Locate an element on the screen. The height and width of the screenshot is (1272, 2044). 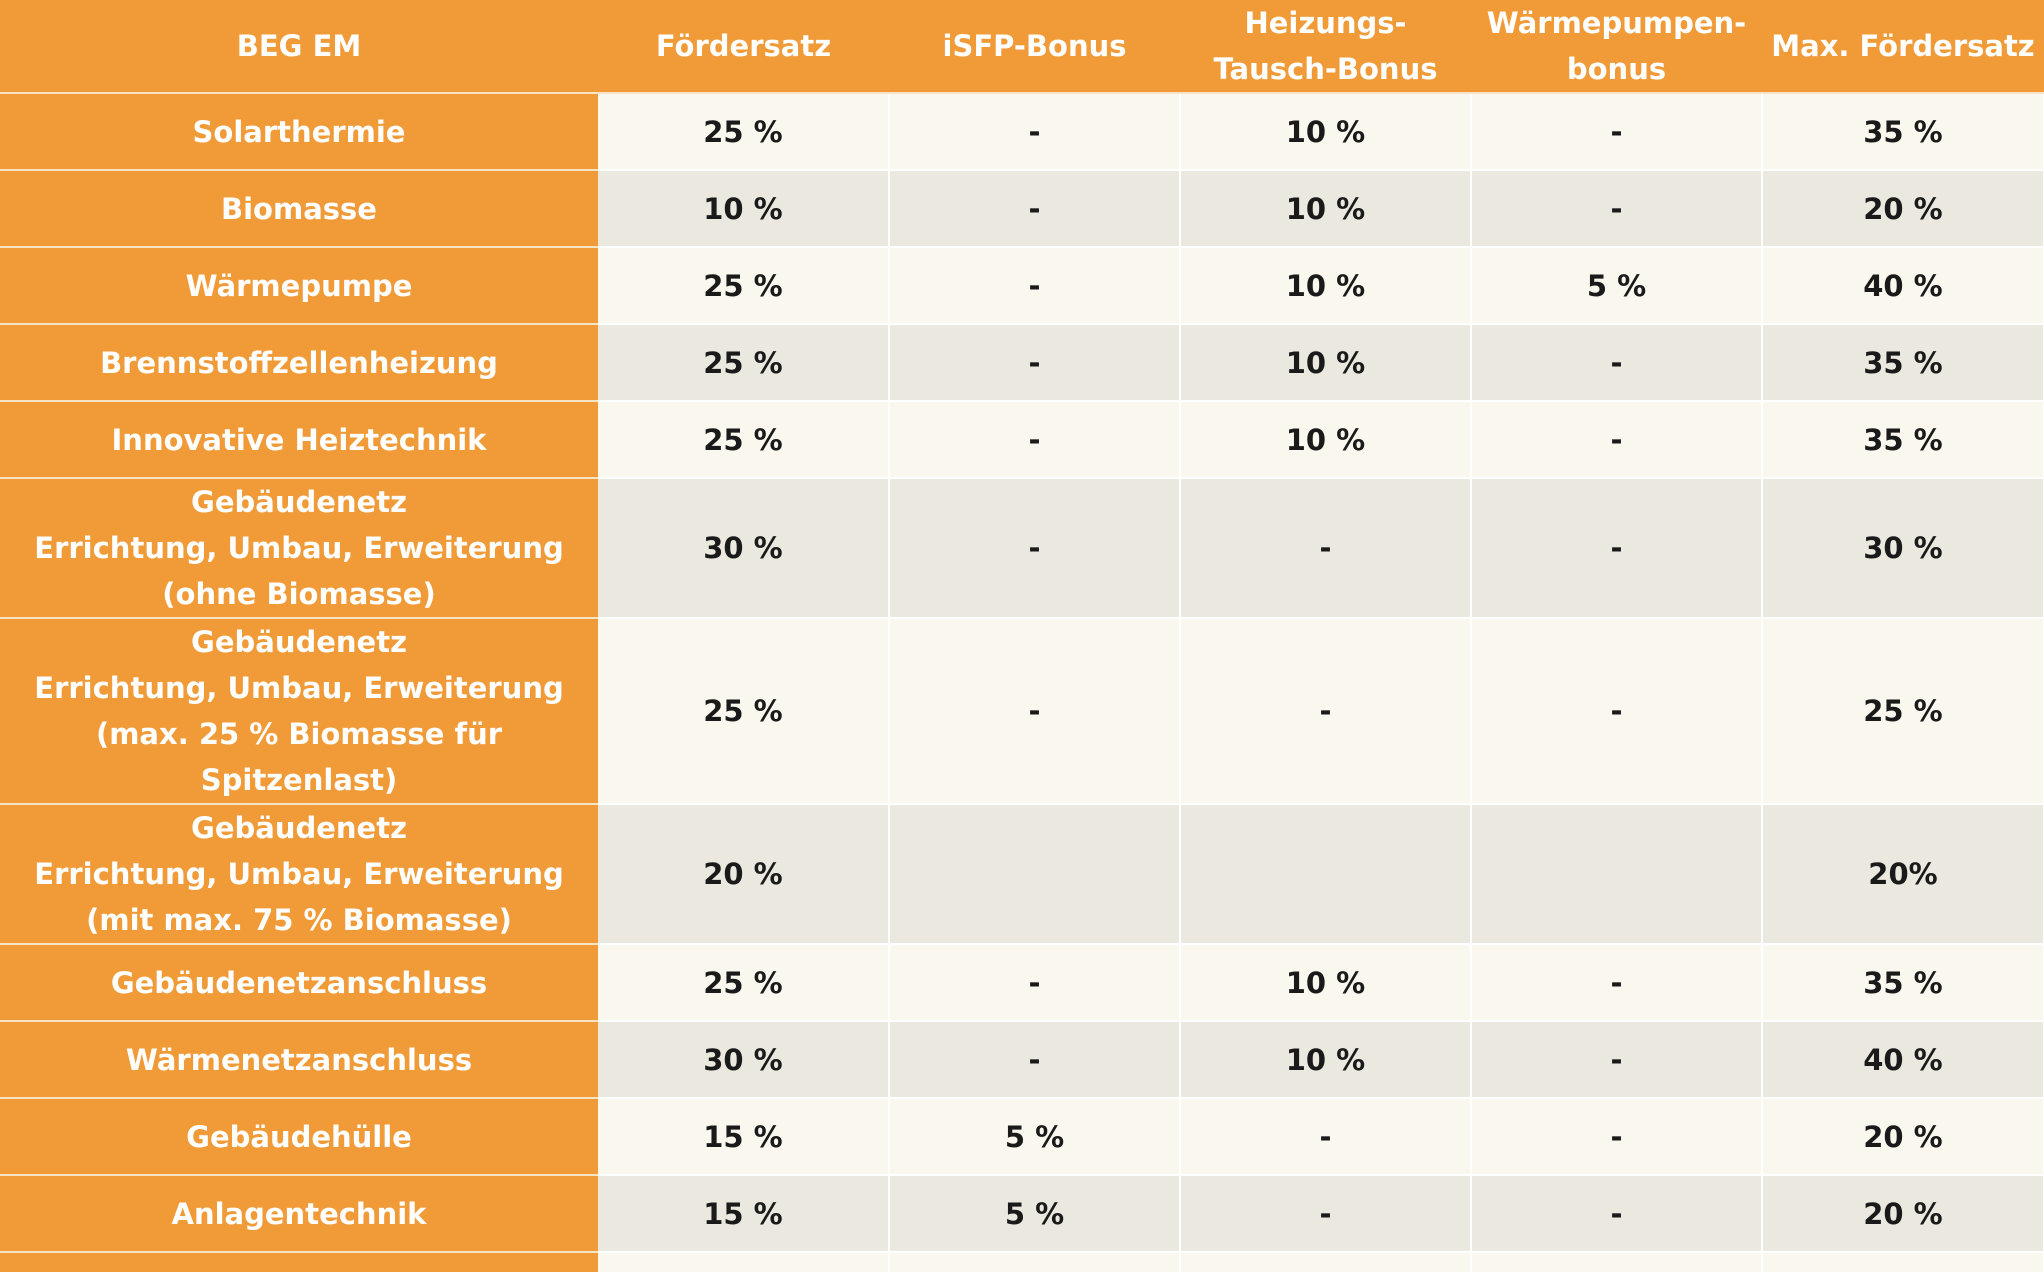
row-label-text: Gebäudenetzanschluss is located at coordinates (299, 982).